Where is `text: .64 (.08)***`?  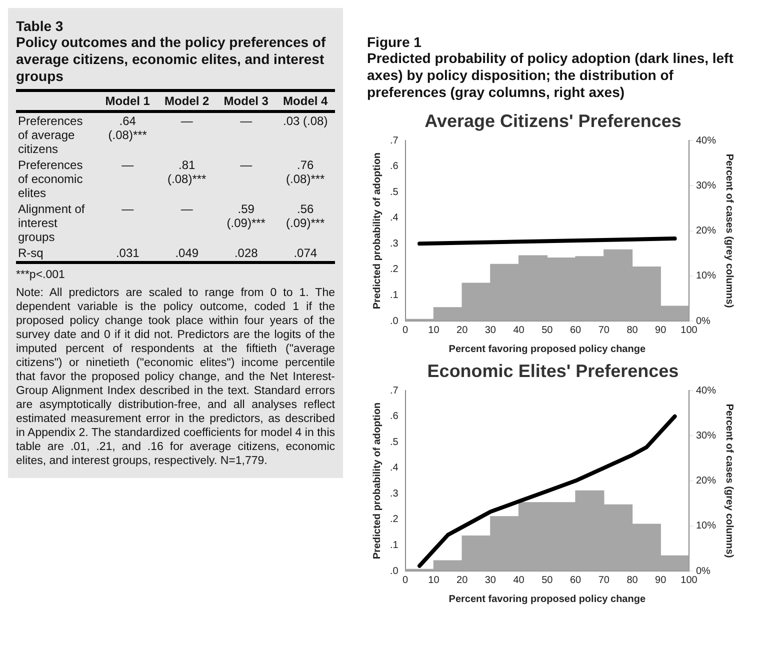
text: .64 (.08)*** is located at coordinates (127, 128).